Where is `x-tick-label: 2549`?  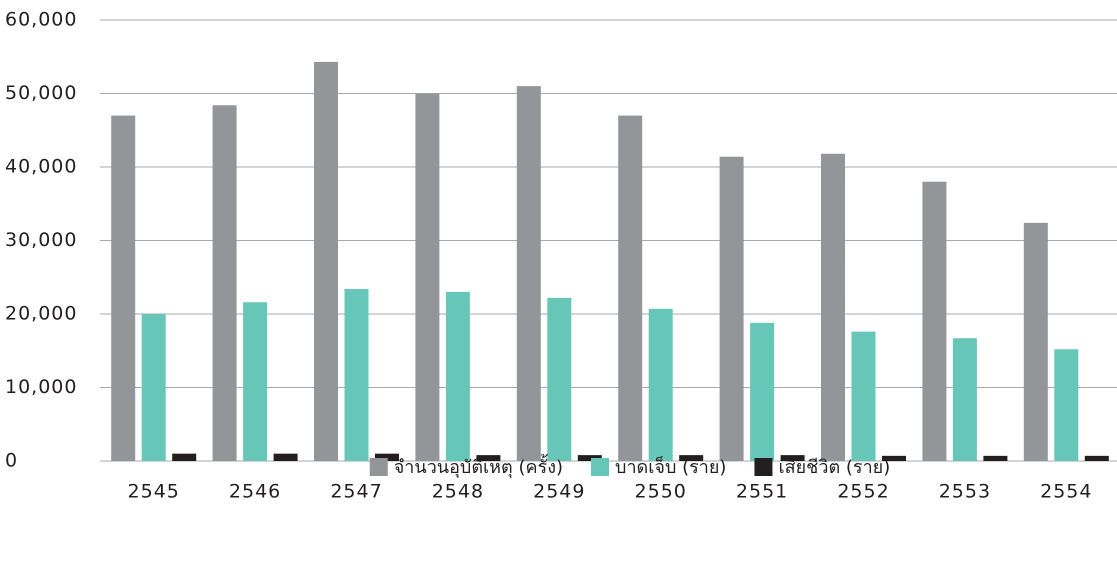
x-tick-label: 2549 is located at coordinates (559, 492).